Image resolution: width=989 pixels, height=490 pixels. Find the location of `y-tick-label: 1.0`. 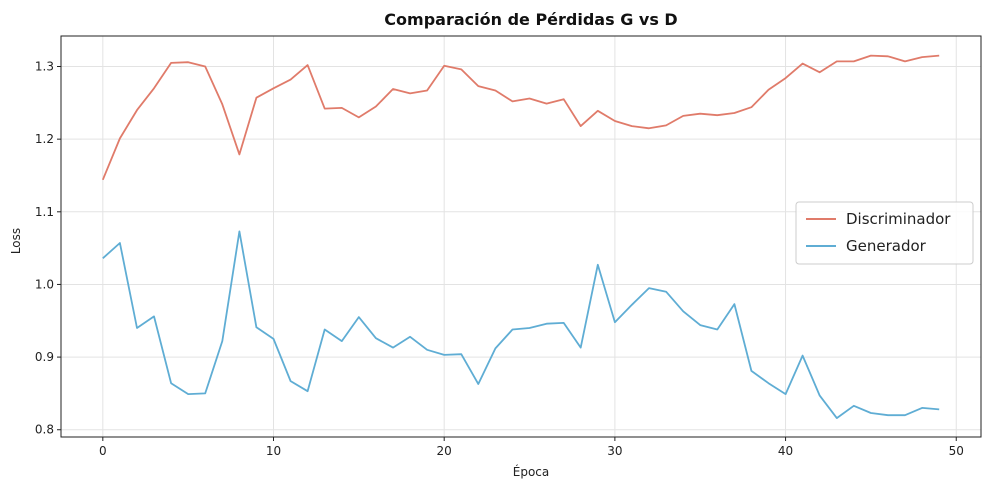

y-tick-label: 1.0 is located at coordinates (44, 284).